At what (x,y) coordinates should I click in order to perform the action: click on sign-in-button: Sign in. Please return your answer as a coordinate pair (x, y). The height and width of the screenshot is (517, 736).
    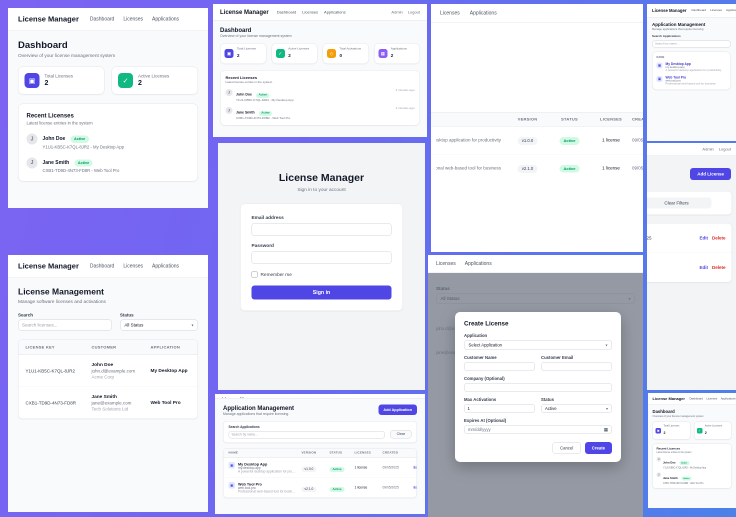
    Looking at the image, I should click on (321, 292).